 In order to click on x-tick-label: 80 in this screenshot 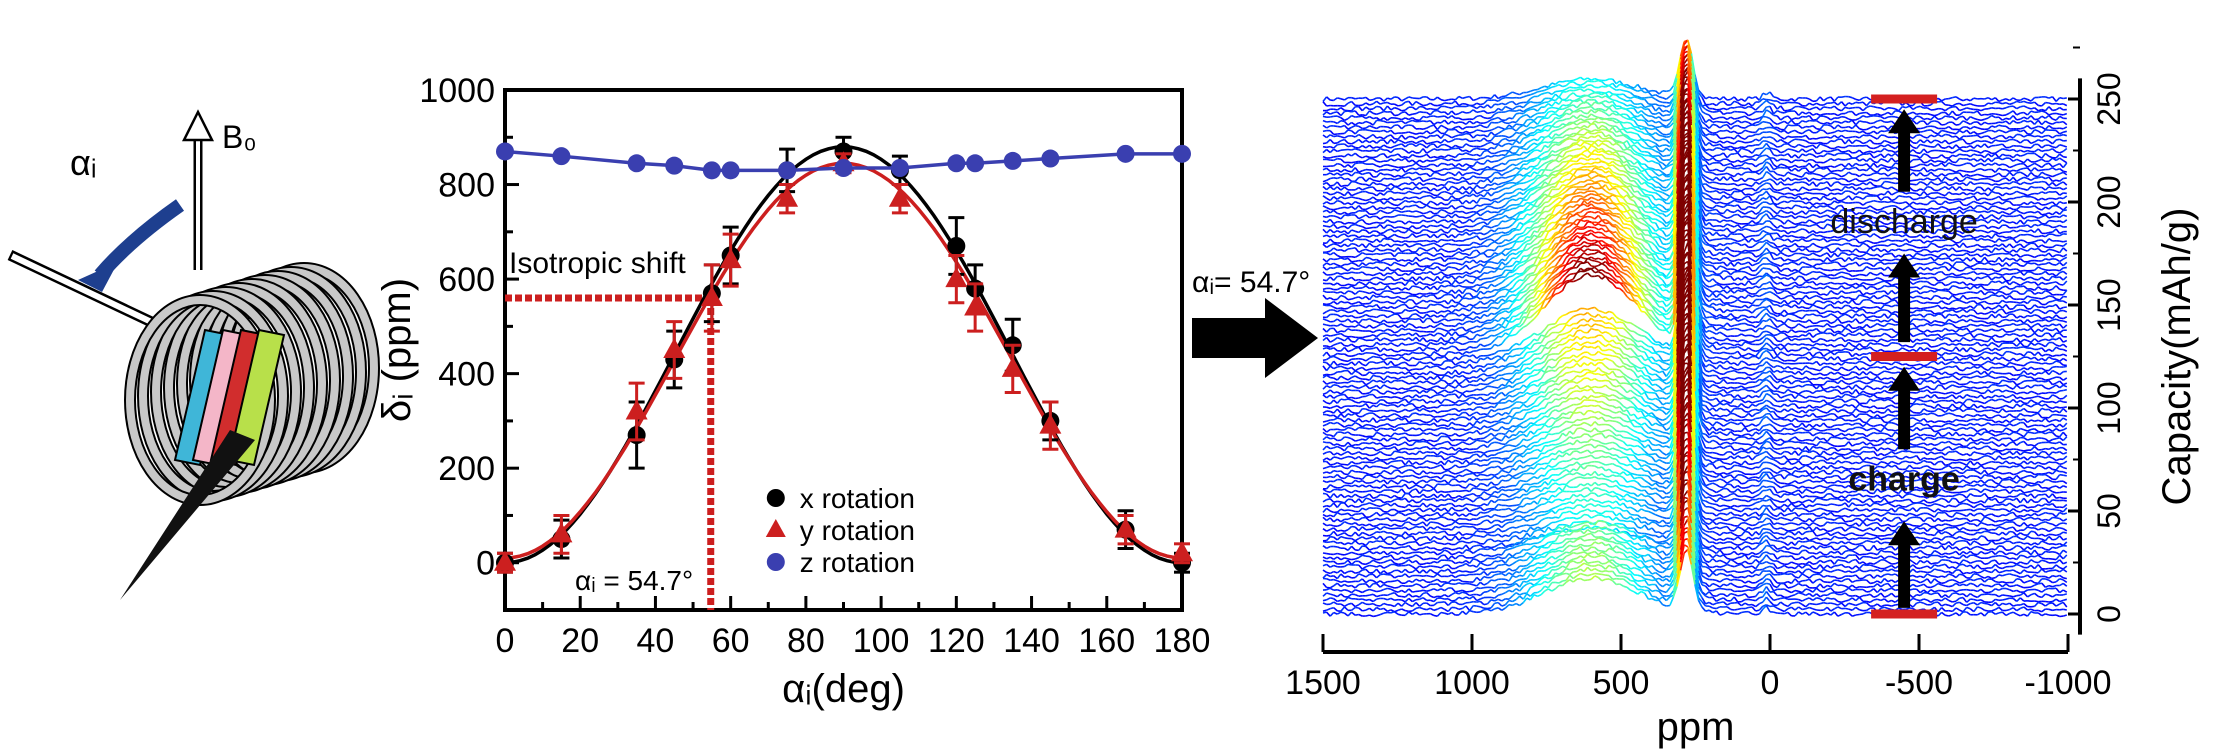, I will do `click(806, 641)`.